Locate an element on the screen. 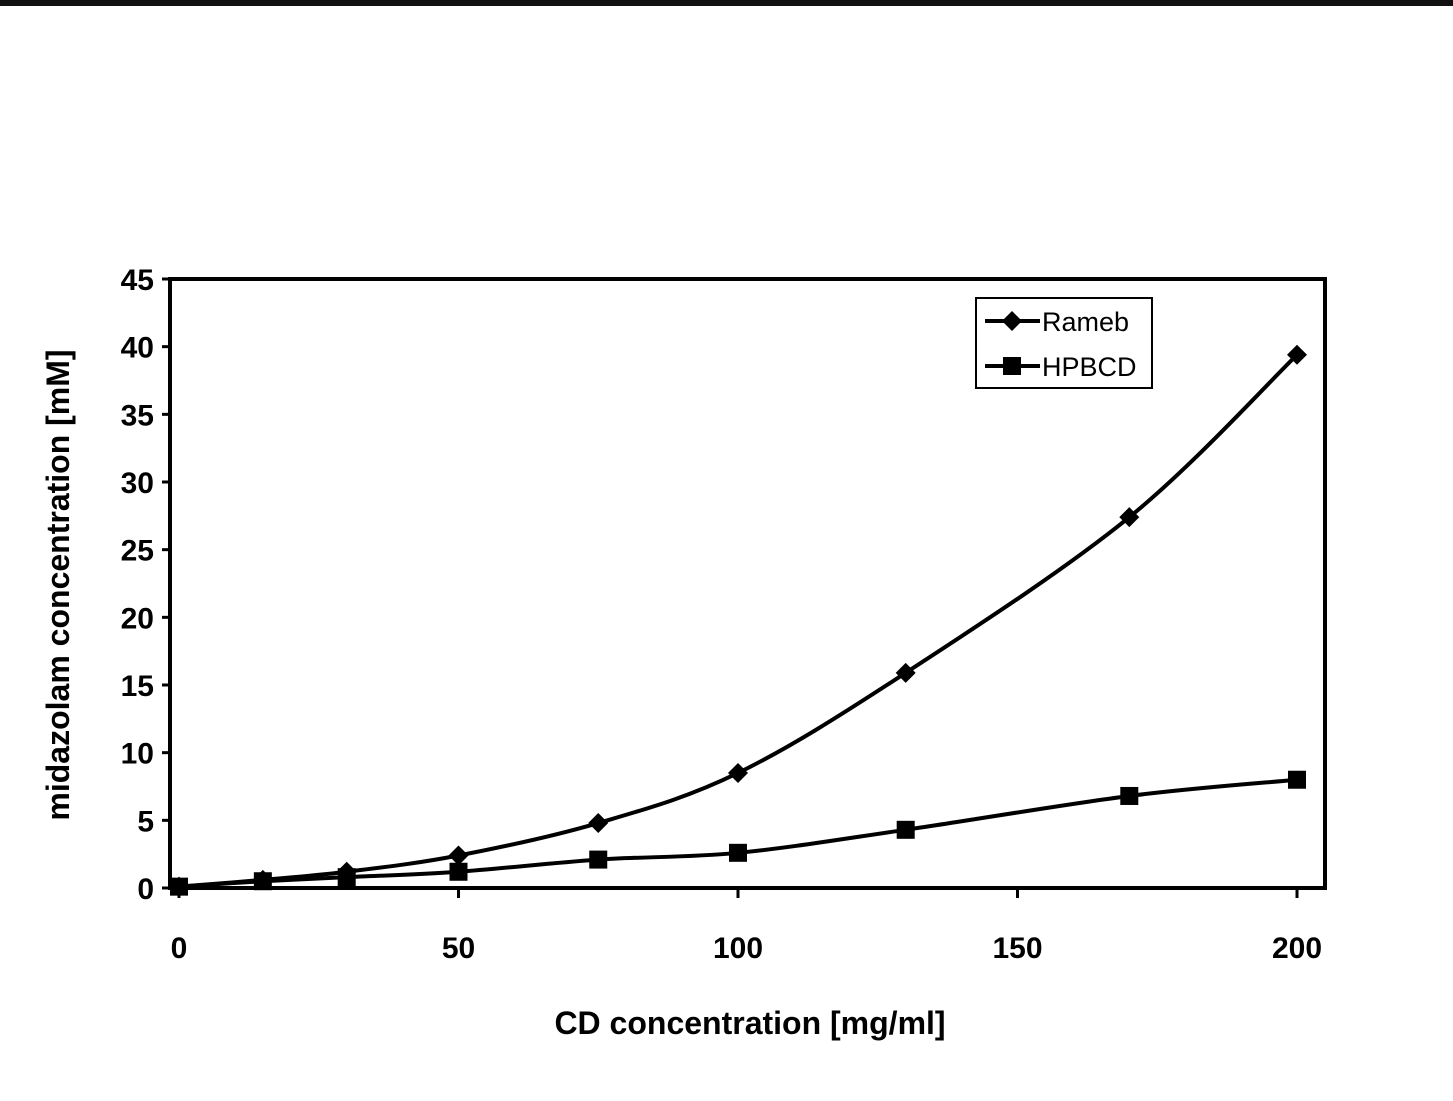  y-tick-label: 25 is located at coordinates (137, 551).